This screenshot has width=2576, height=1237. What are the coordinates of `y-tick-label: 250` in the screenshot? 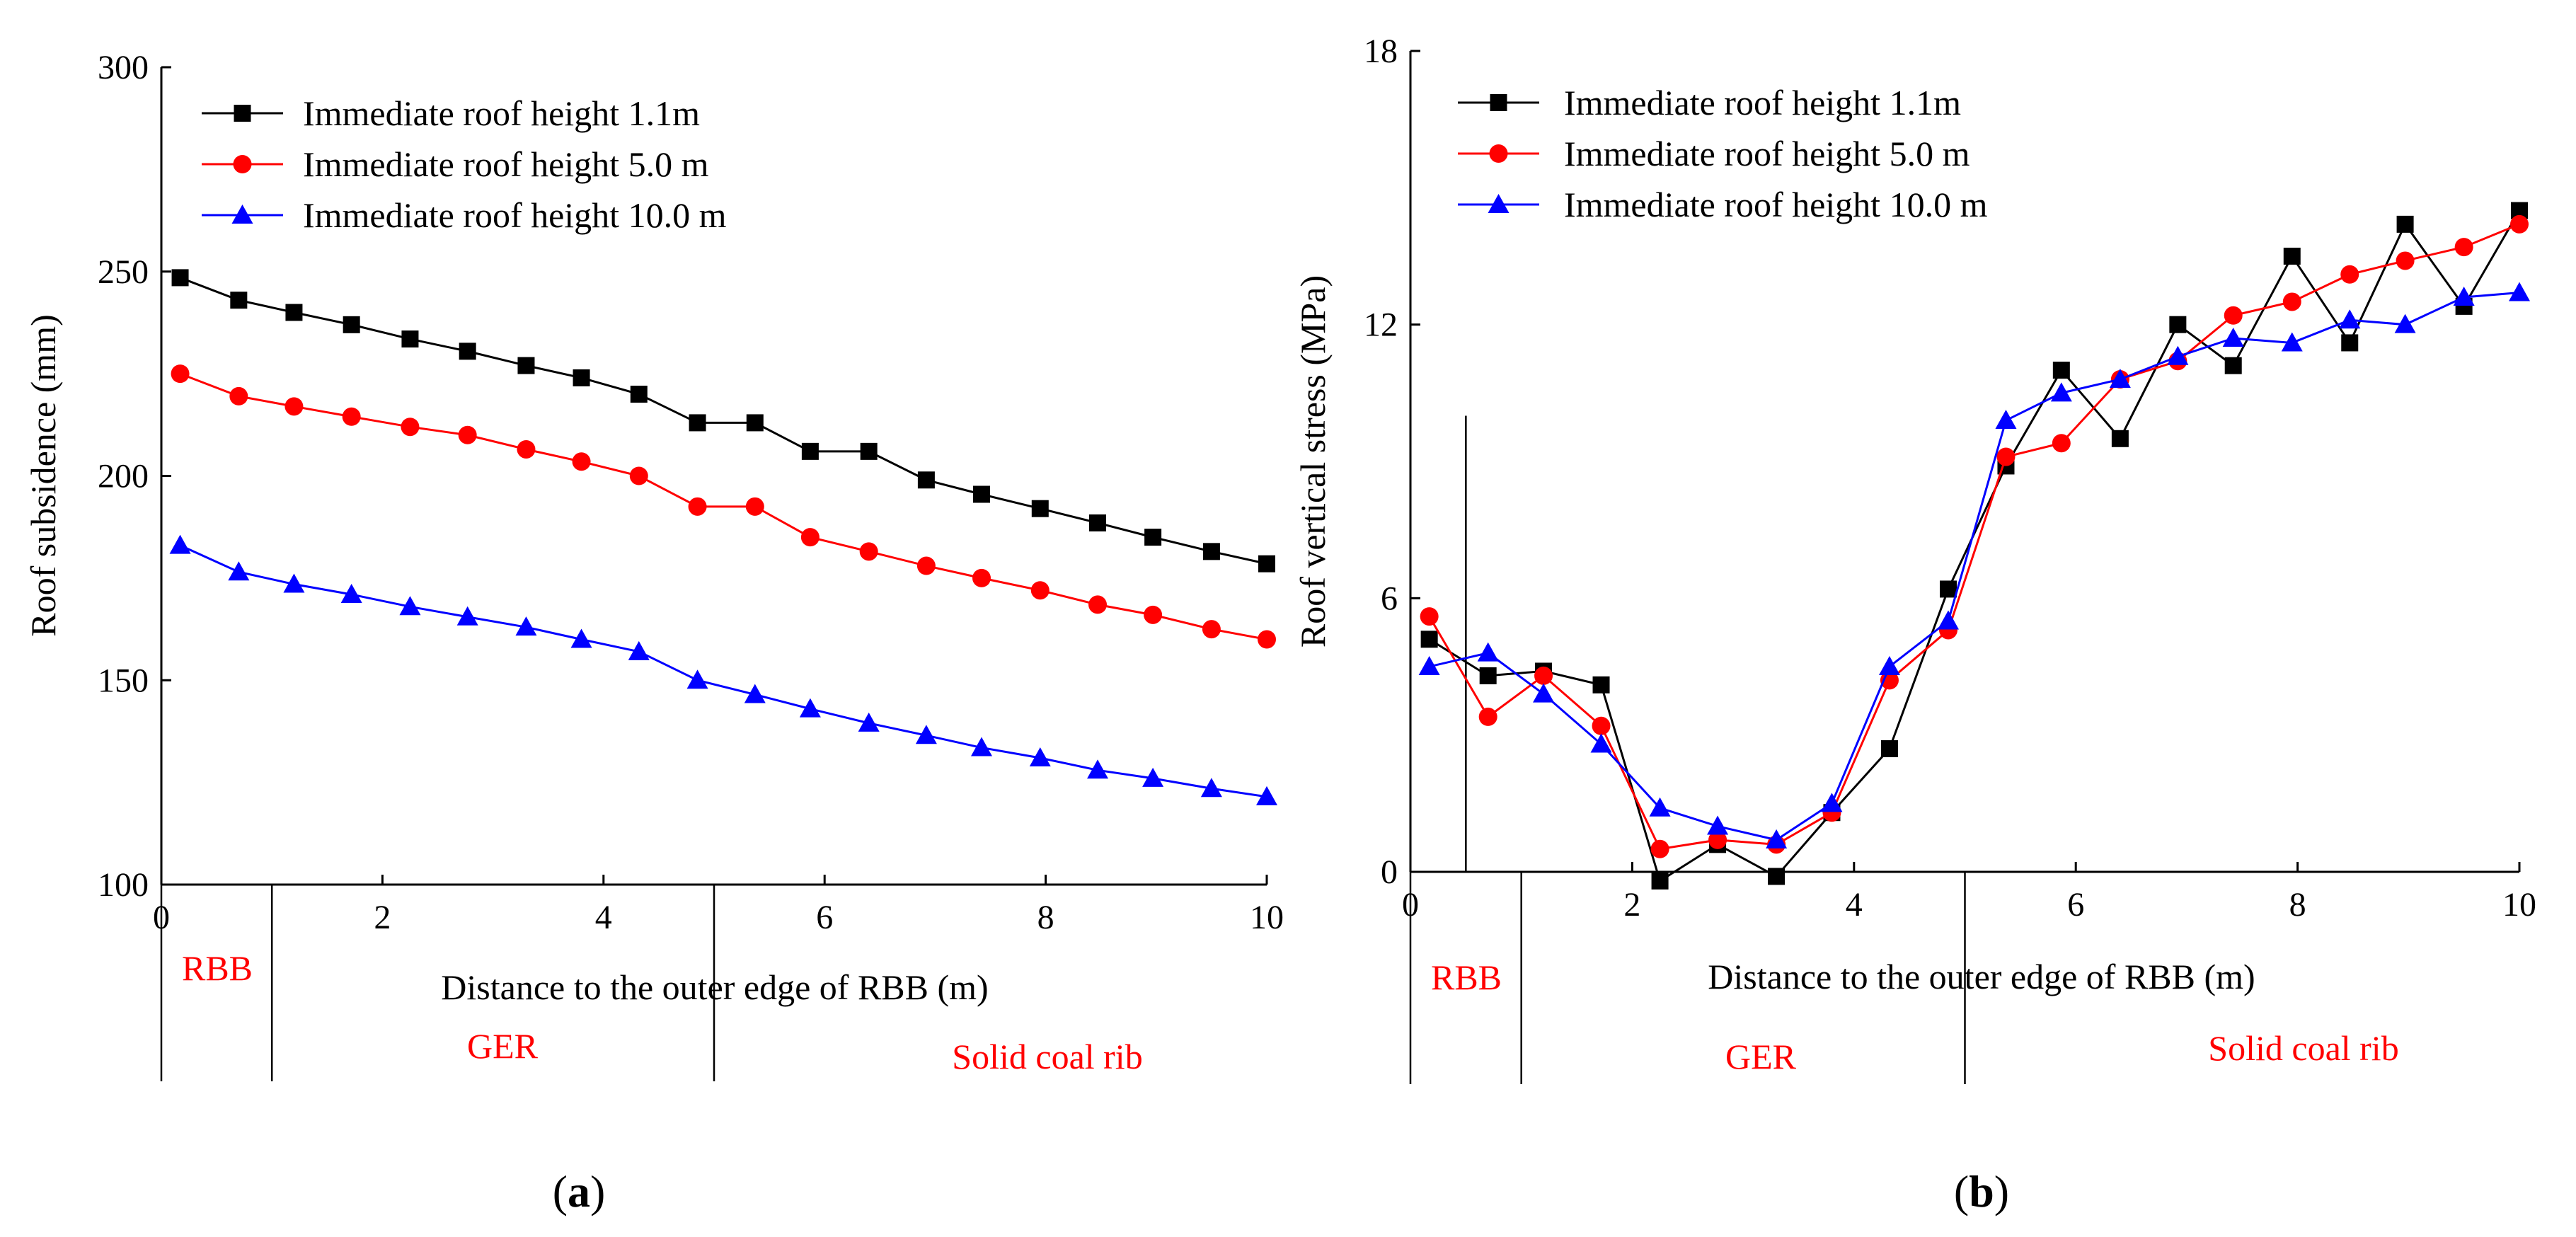 It's located at (124, 272).